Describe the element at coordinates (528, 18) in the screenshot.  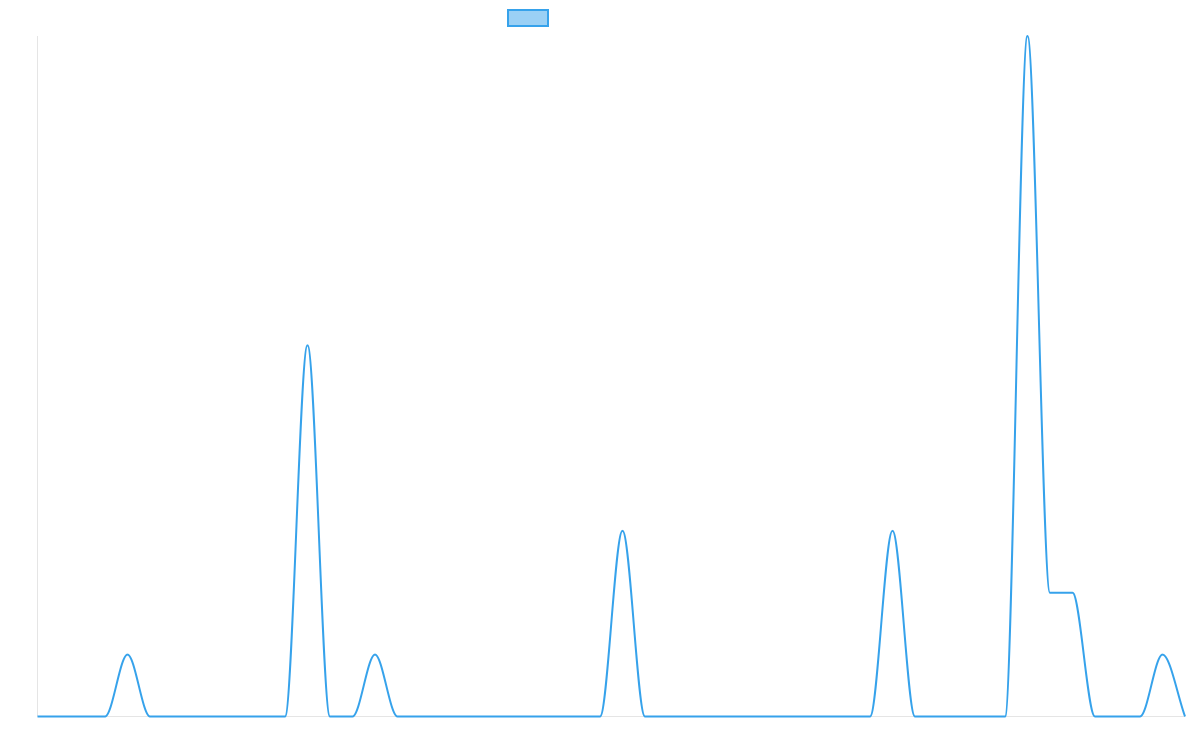
I see `legend-swatch` at that location.